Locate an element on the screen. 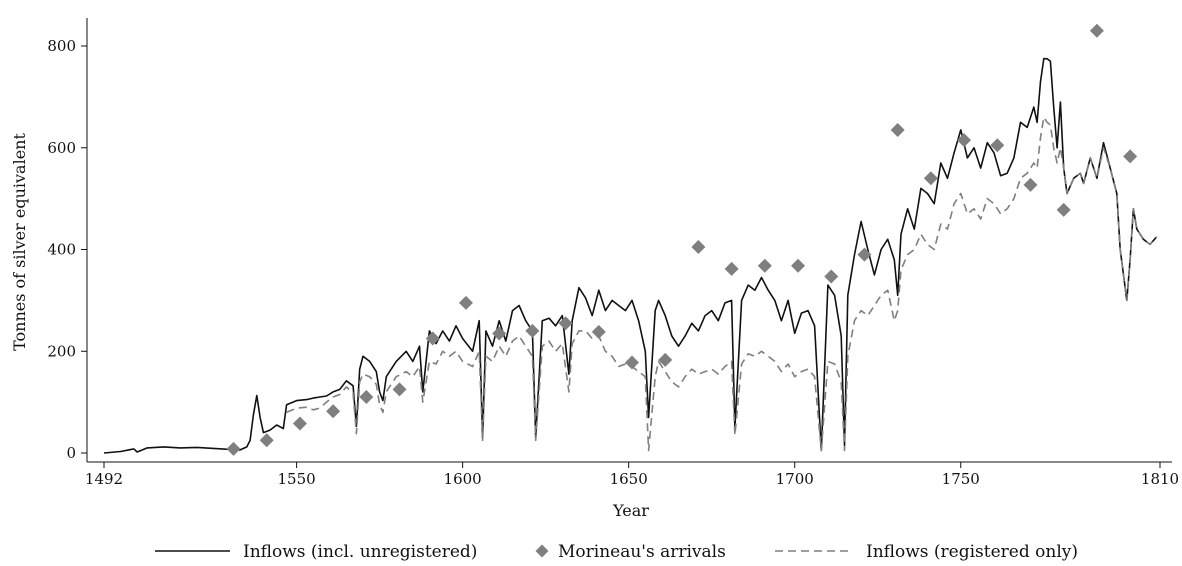 Image resolution: width=1182 pixels, height=566 pixels. y-tick-label: 800 is located at coordinates (61, 46).